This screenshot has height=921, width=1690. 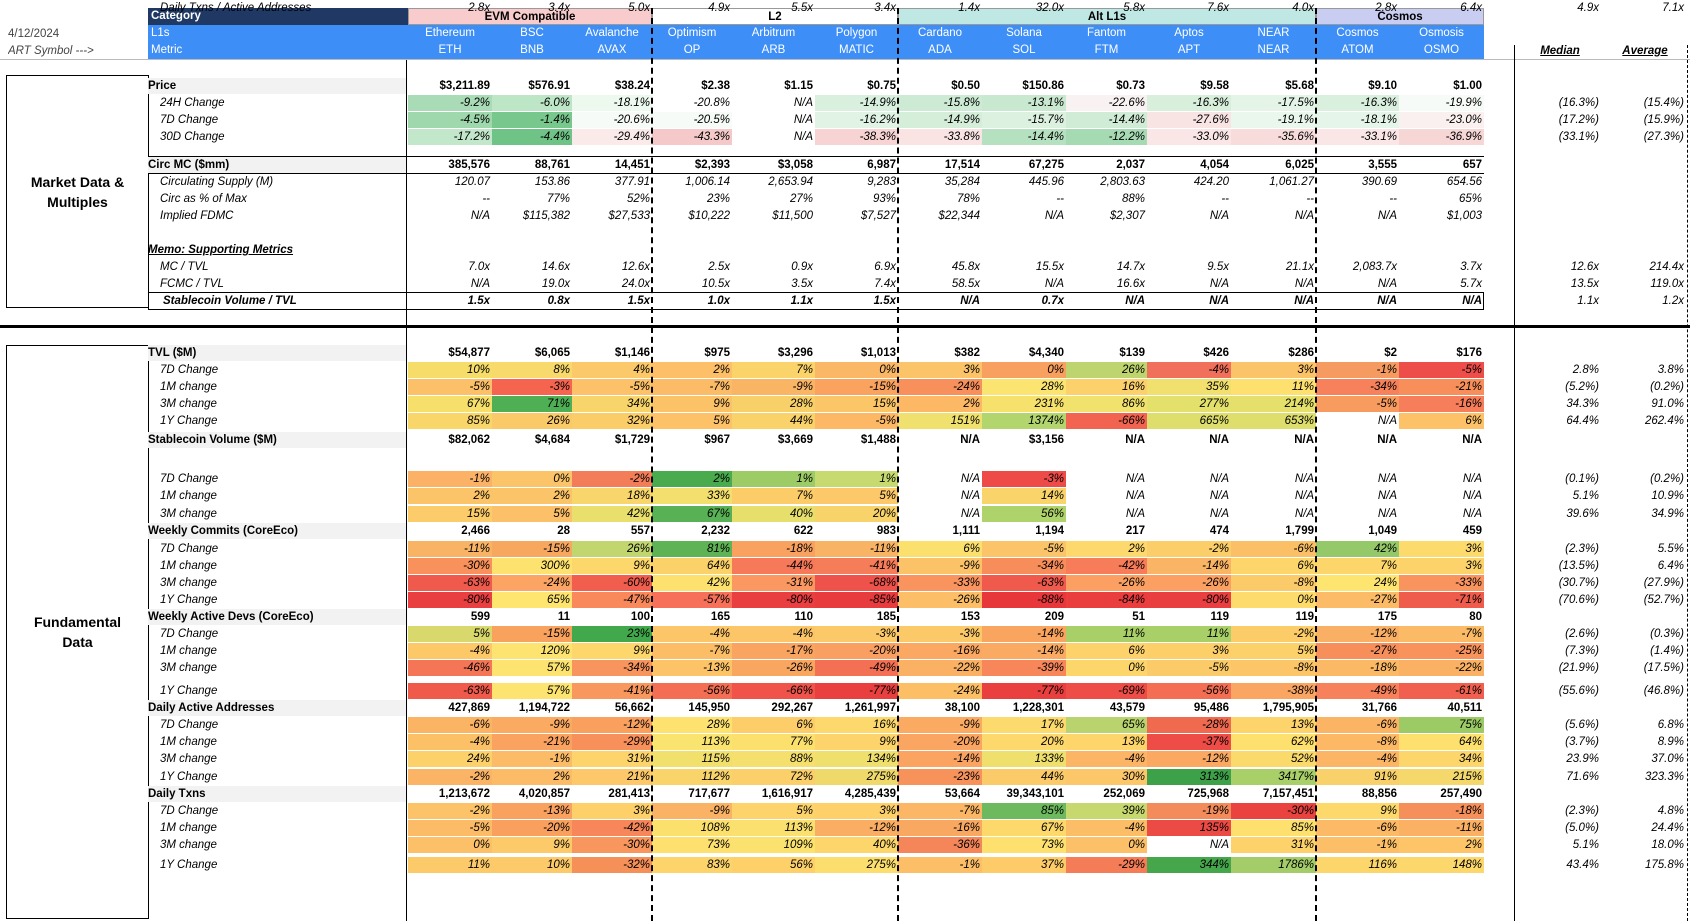 What do you see at coordinates (773, 742) in the screenshot?
I see `data-cell: 77%` at bounding box center [773, 742].